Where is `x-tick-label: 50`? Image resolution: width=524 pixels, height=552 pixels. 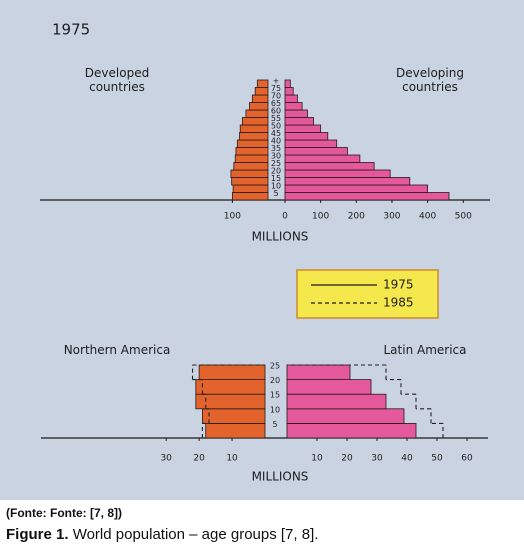 x-tick-label: 50 is located at coordinates (437, 459).